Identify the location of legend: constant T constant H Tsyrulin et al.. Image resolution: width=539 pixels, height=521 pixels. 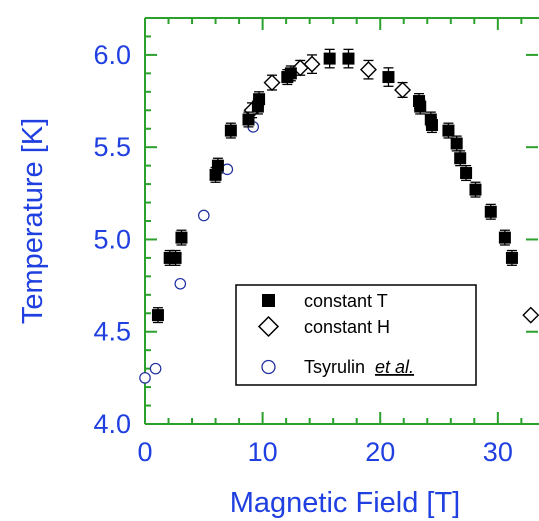
(356, 335).